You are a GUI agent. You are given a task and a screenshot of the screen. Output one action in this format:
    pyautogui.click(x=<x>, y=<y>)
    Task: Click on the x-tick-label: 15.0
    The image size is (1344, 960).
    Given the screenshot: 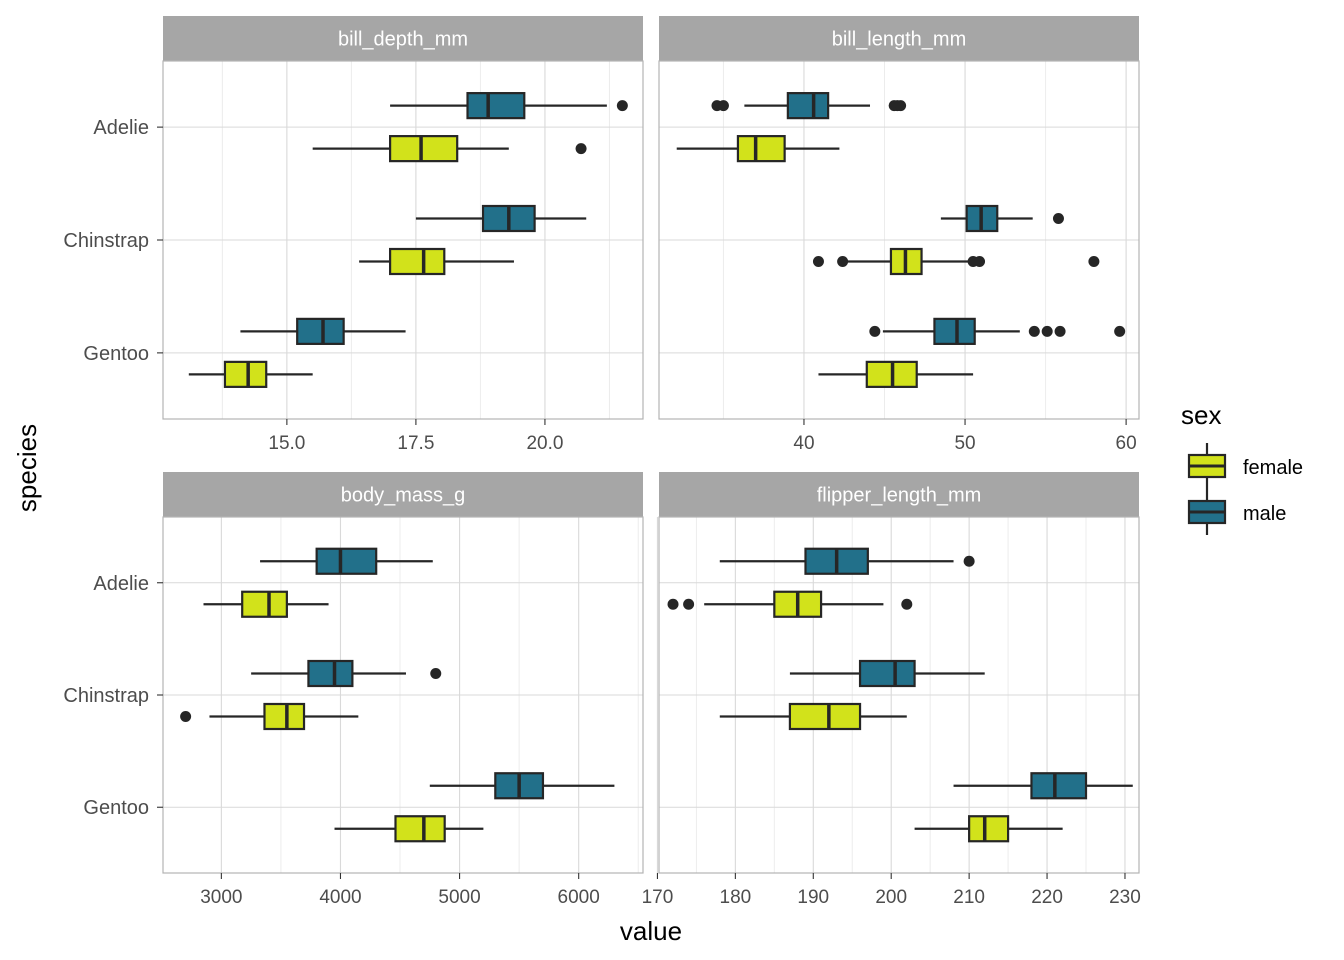 What is the action you would take?
    pyautogui.click(x=286, y=443)
    